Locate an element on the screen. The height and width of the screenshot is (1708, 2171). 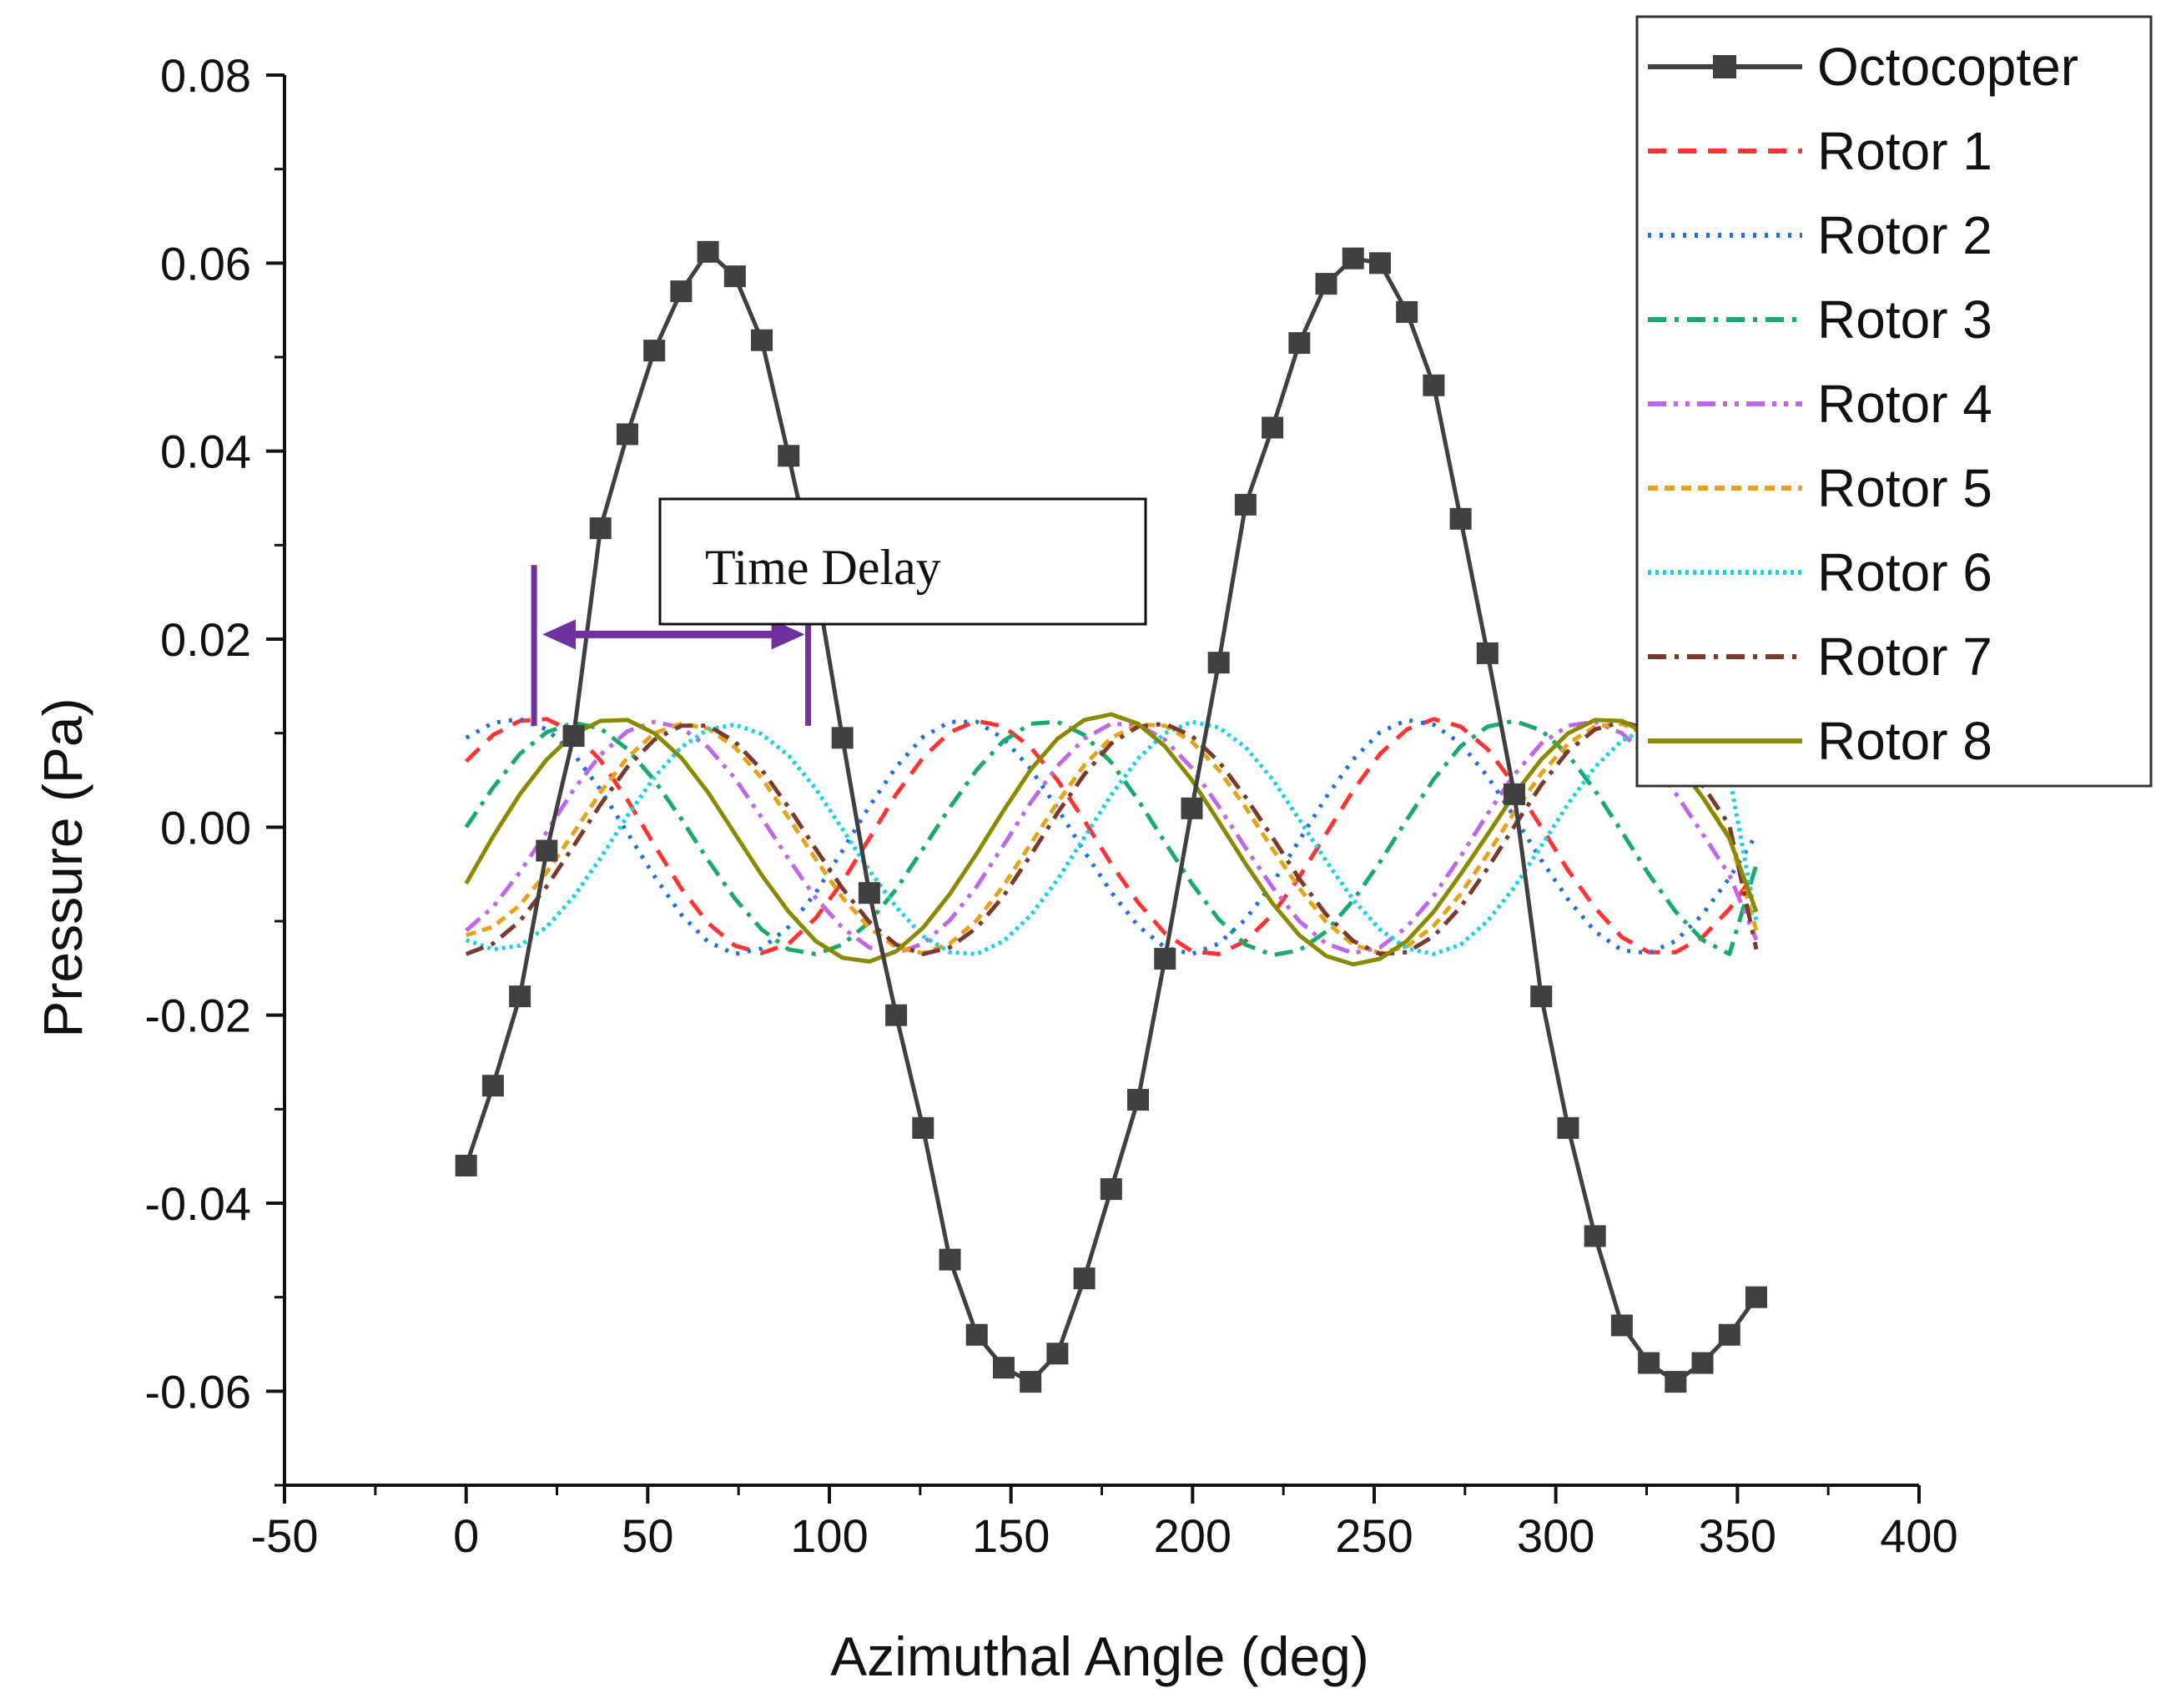
x-tick-label: 100 is located at coordinates (829, 1535).